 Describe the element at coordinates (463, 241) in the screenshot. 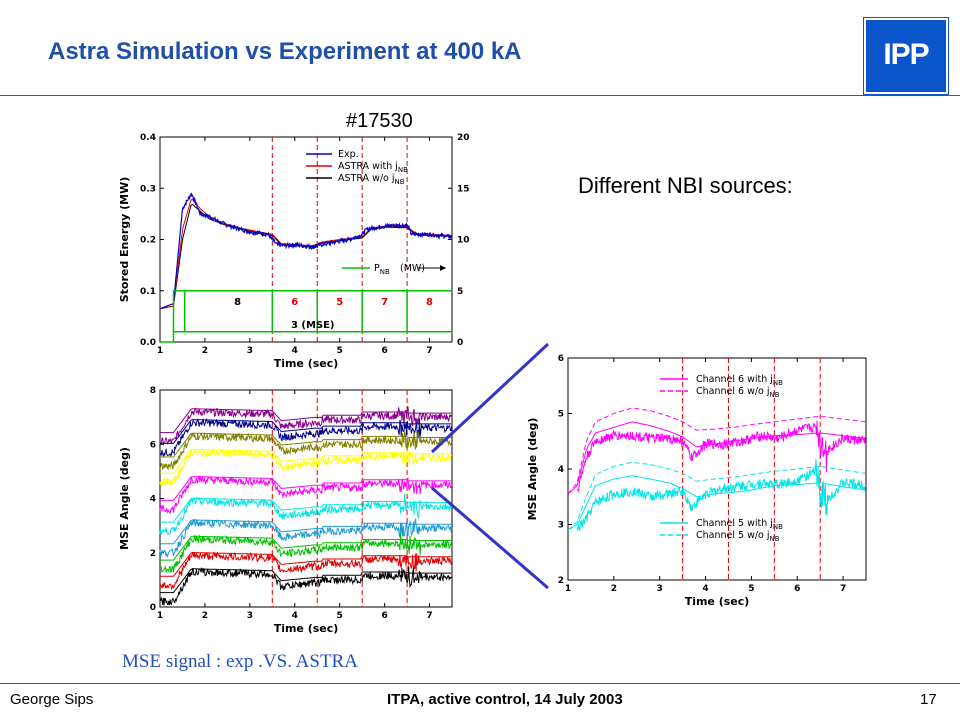

I see `y2-tick-label: 10` at that location.